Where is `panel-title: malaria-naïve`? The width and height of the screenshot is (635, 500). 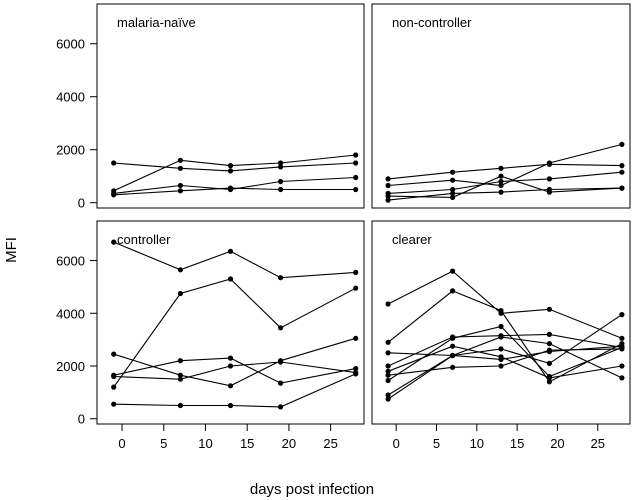 panel-title: malaria-naïve is located at coordinates (156, 22).